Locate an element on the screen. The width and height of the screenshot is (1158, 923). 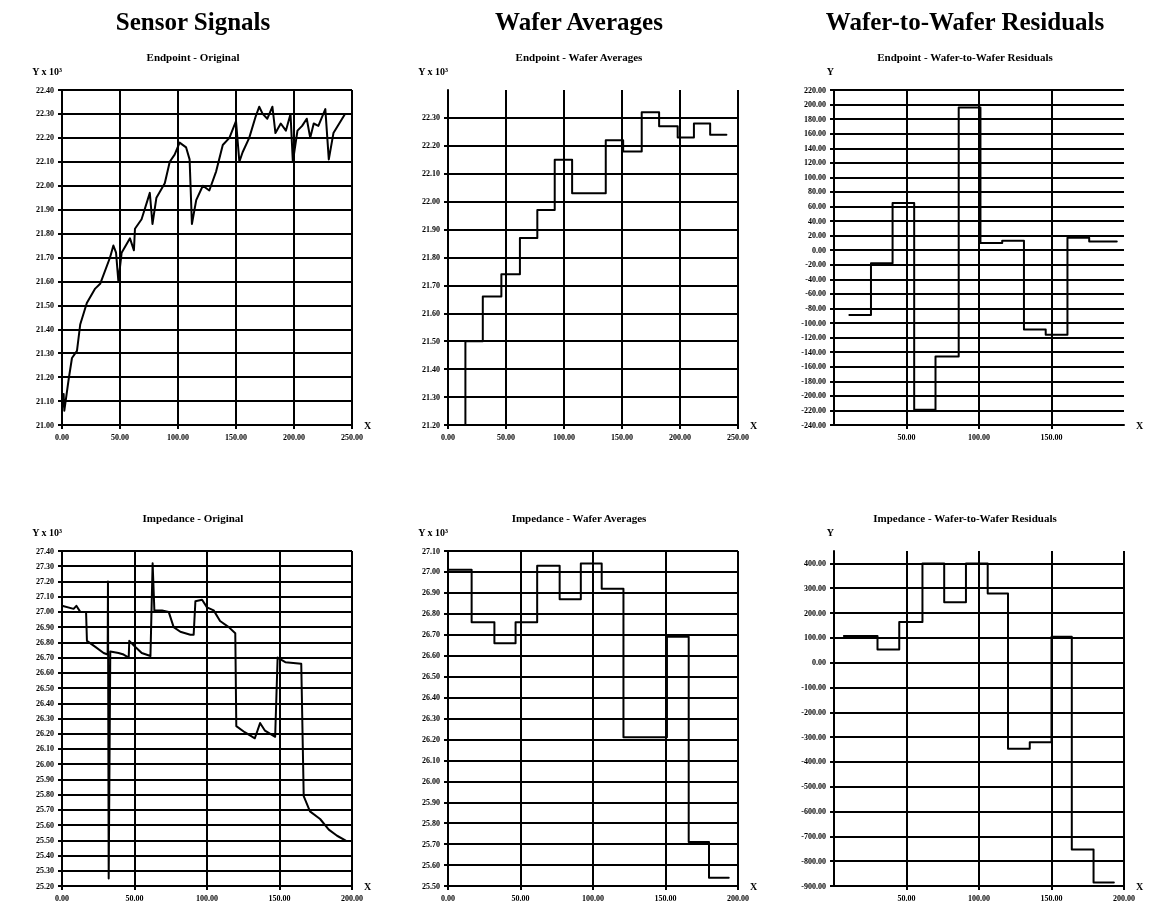
y-tick-label: 25.50 is located at coordinates (45, 840).